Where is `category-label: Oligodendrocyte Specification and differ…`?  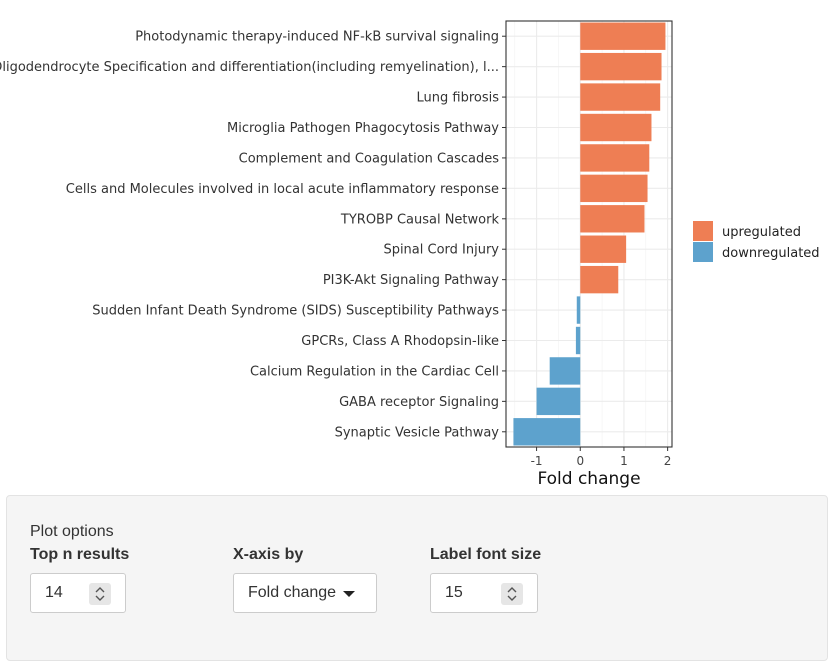 category-label: Oligodendrocyte Specification and differ… is located at coordinates (249, 67).